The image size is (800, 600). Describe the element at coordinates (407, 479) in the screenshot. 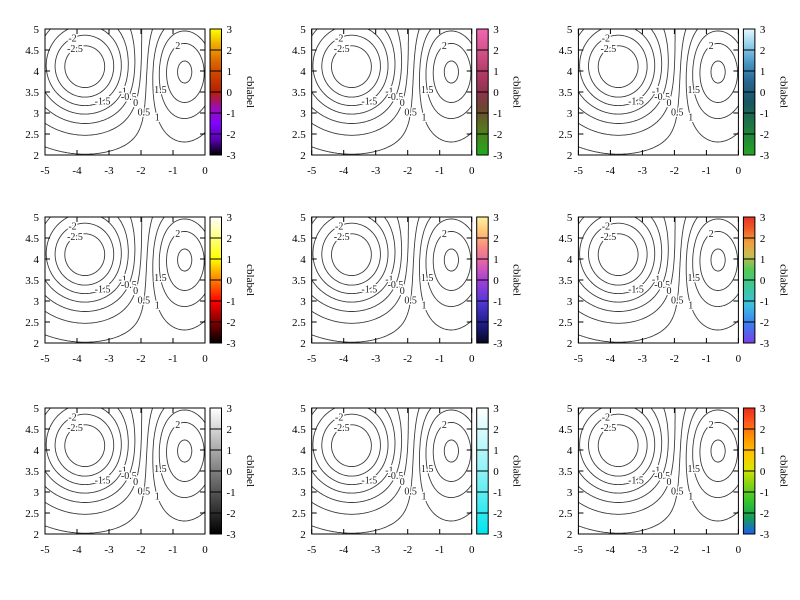

I see `subplot-r2-c1-cyan-to-white` at that location.